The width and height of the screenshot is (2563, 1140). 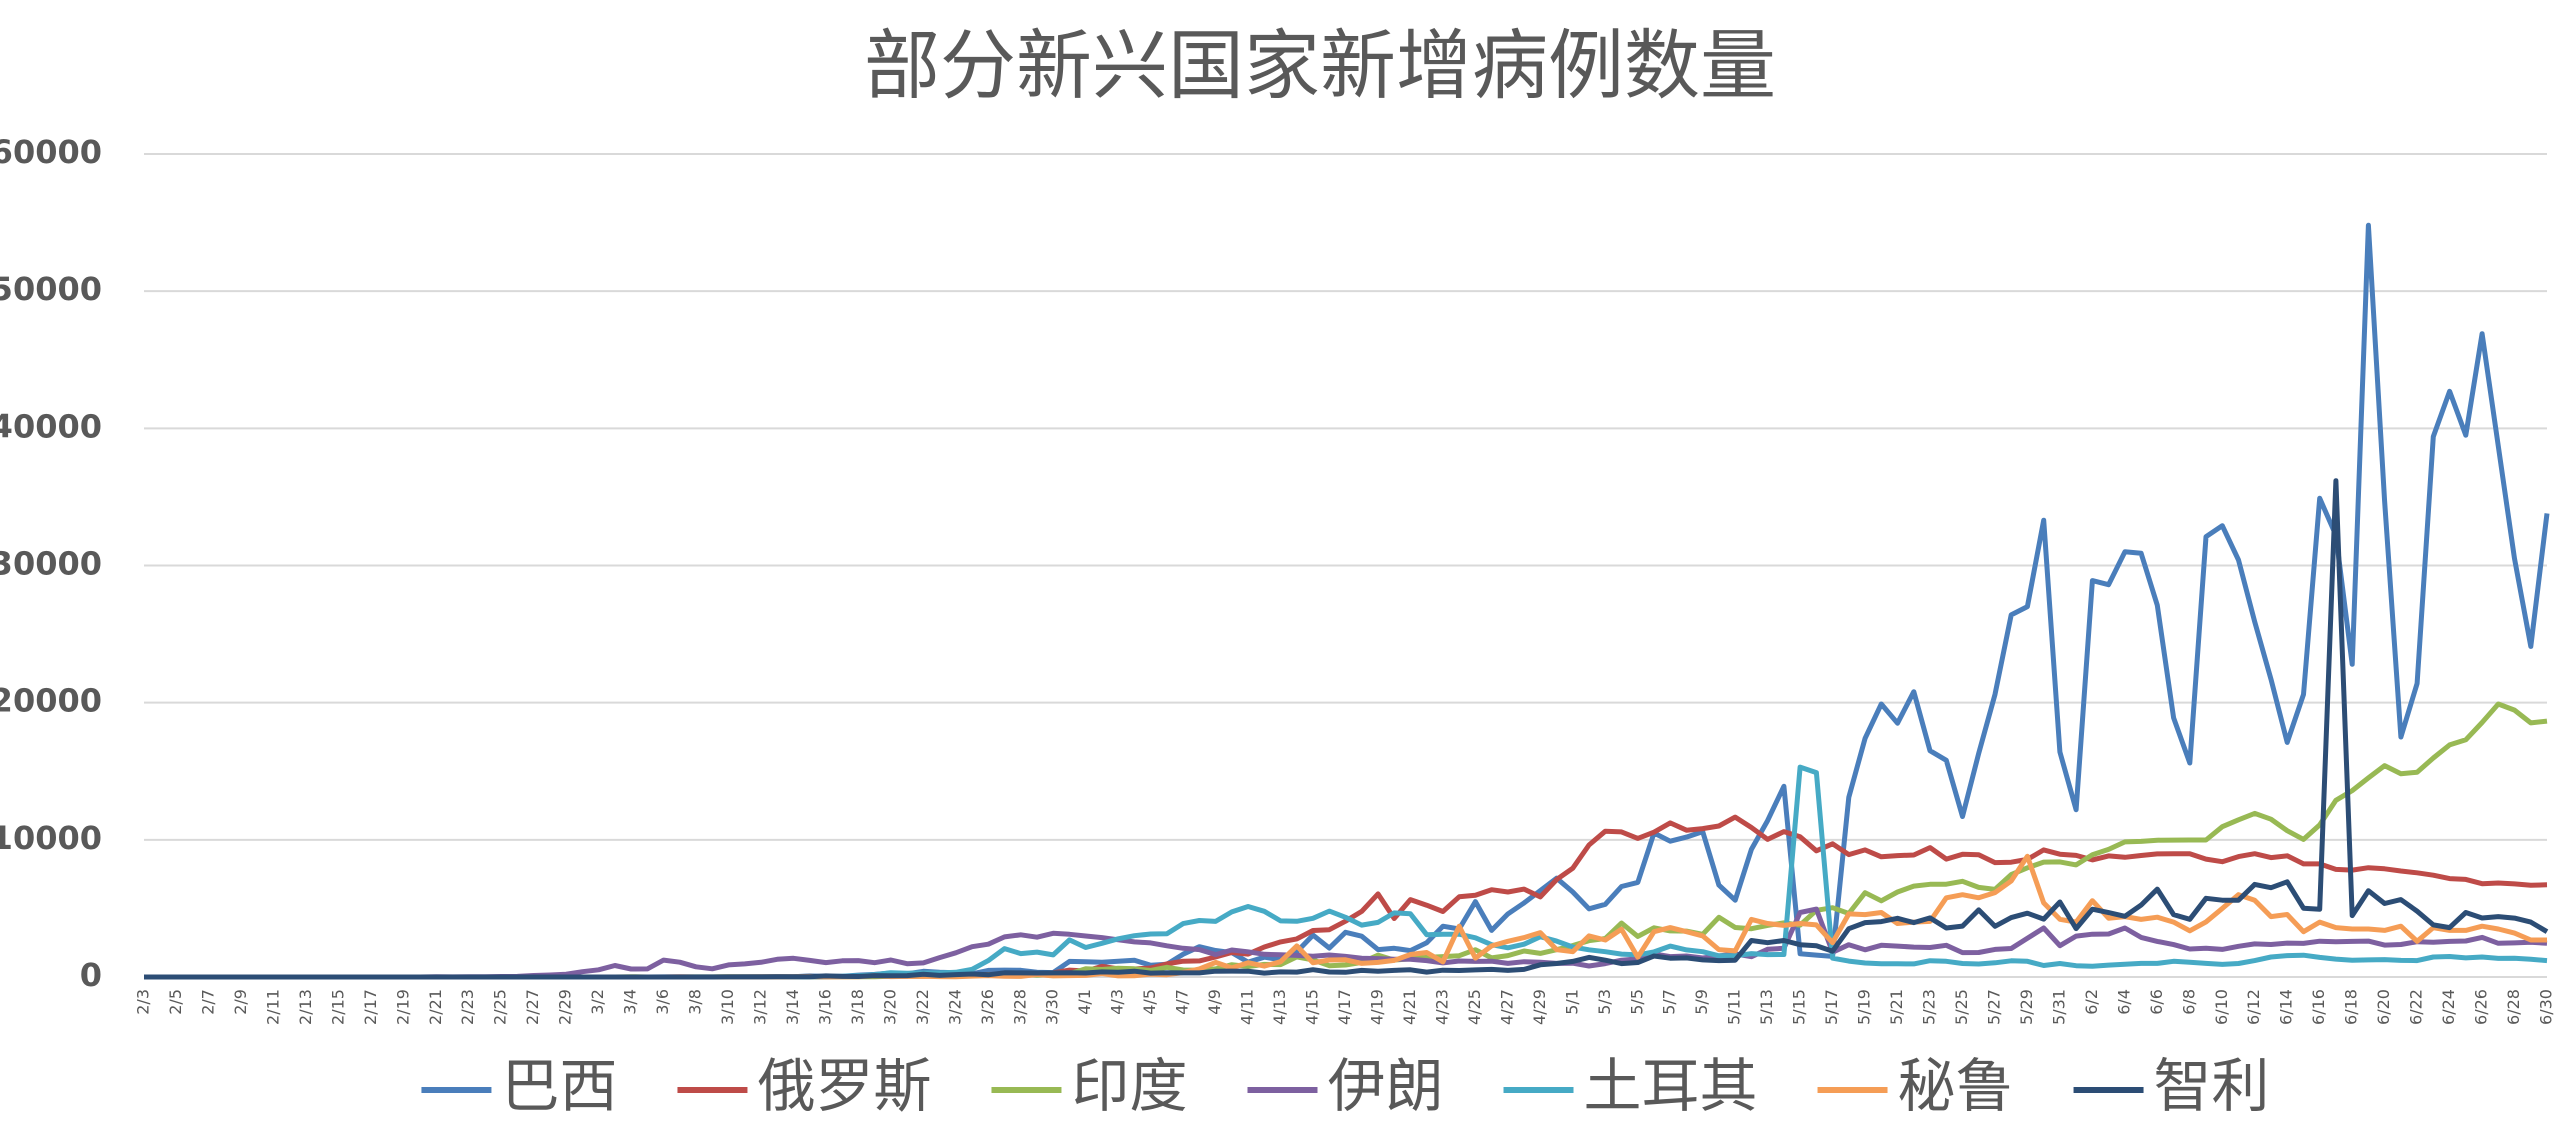 What do you see at coordinates (467, 1007) in the screenshot?
I see `x-tick-label: 2/23` at bounding box center [467, 1007].